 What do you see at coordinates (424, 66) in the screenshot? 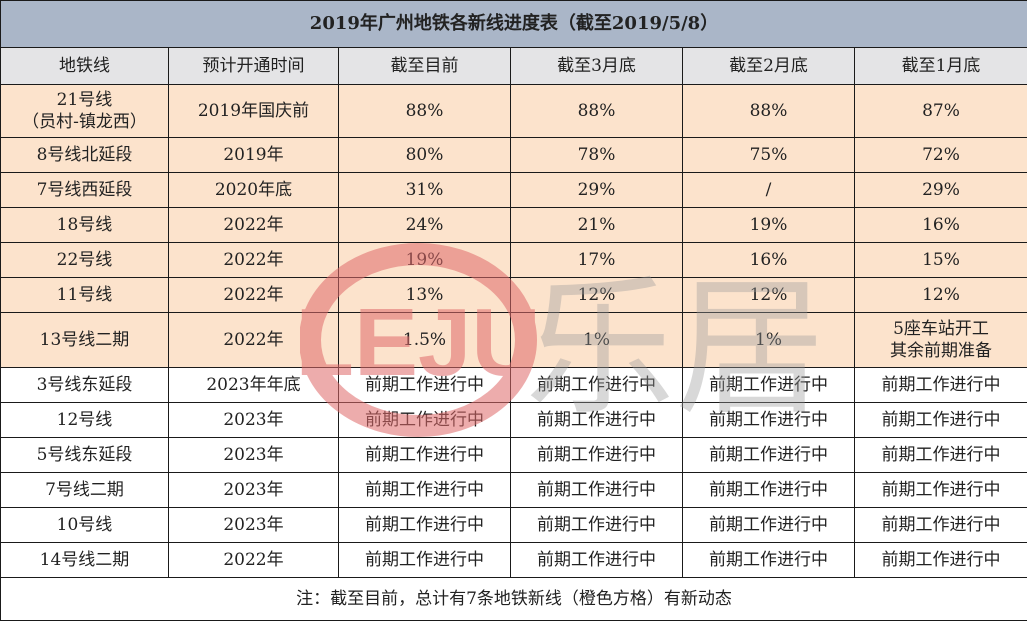
I see `col-header-now: 截至目前` at bounding box center [424, 66].